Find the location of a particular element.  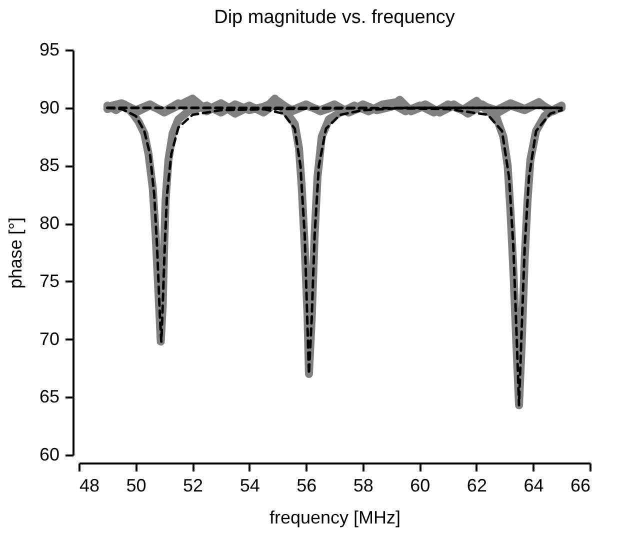

chart-title: Dip magnitude vs. frequency is located at coordinates (335, 17).